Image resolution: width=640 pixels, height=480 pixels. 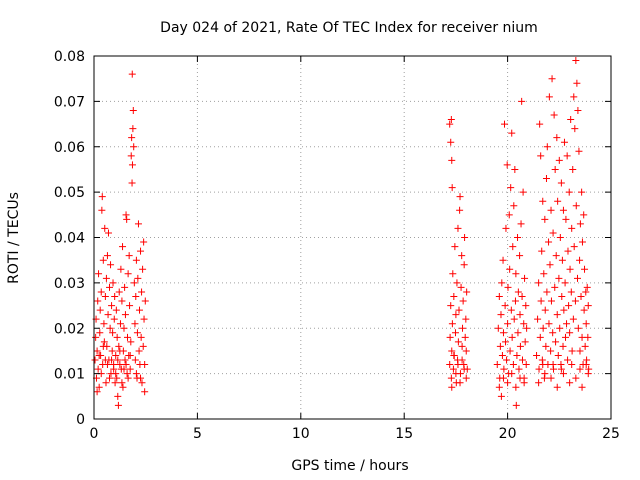 What do you see at coordinates (197, 434) in the screenshot?
I see `x-tick-label: 5` at bounding box center [197, 434].